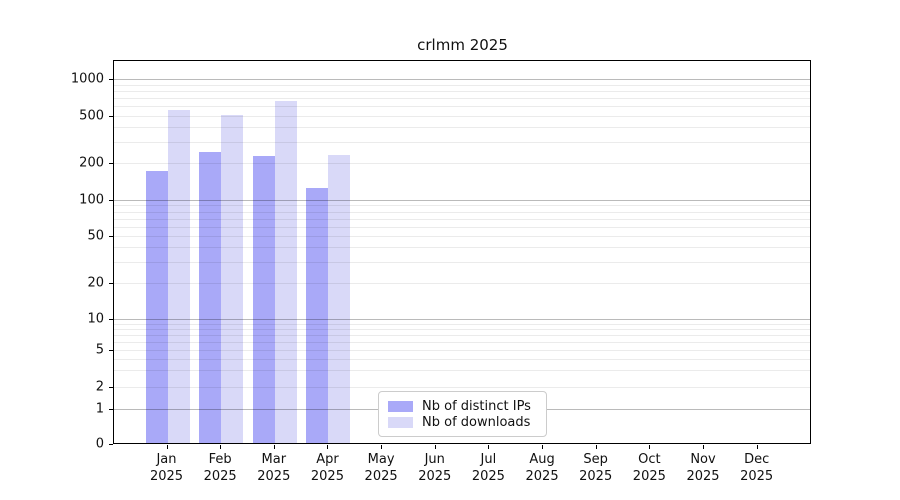 This screenshot has height=500, width=900. I want to click on bar-downloads-apr, so click(339, 298).